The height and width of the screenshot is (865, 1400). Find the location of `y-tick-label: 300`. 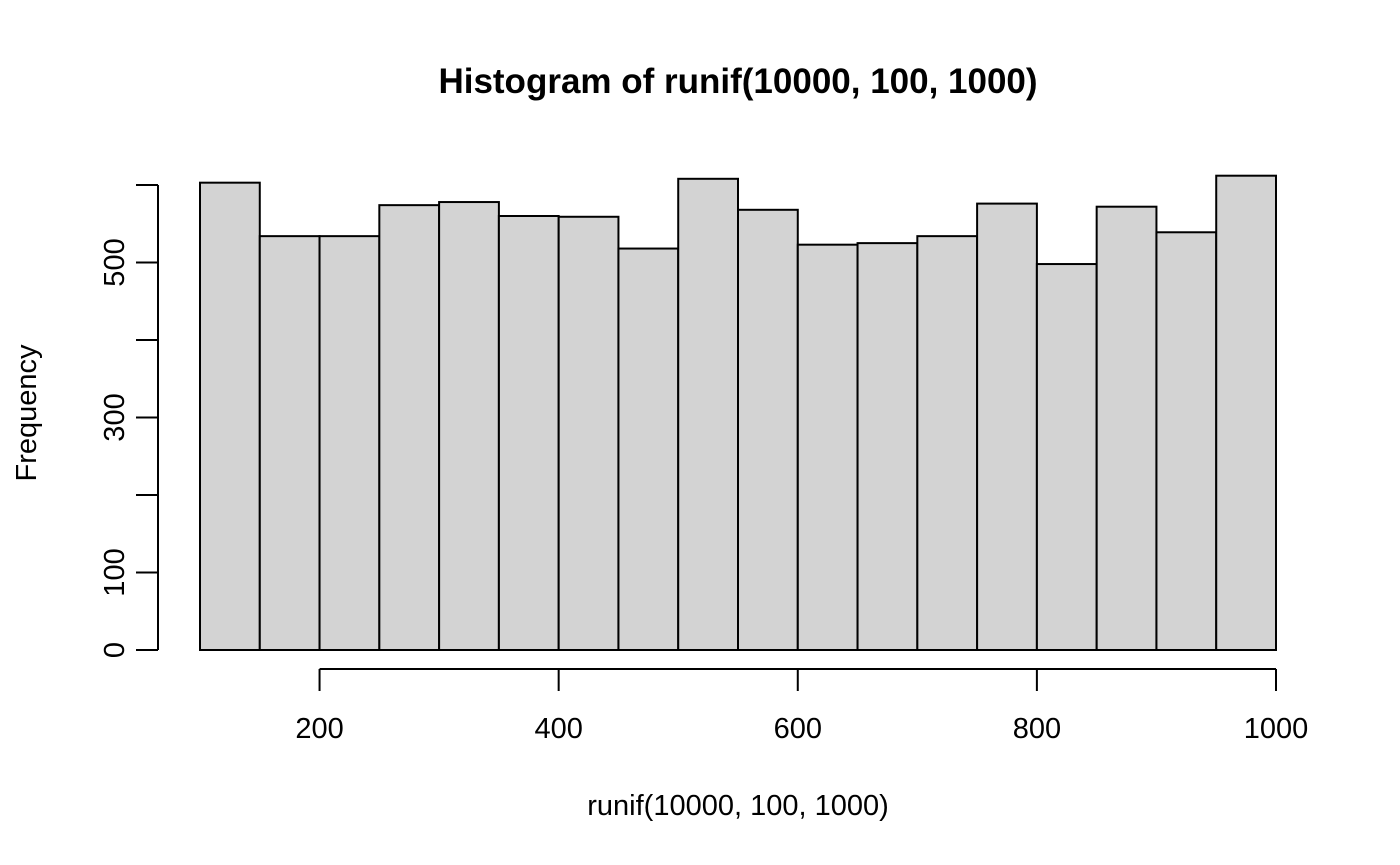

y-tick-label: 300 is located at coordinates (115, 417).